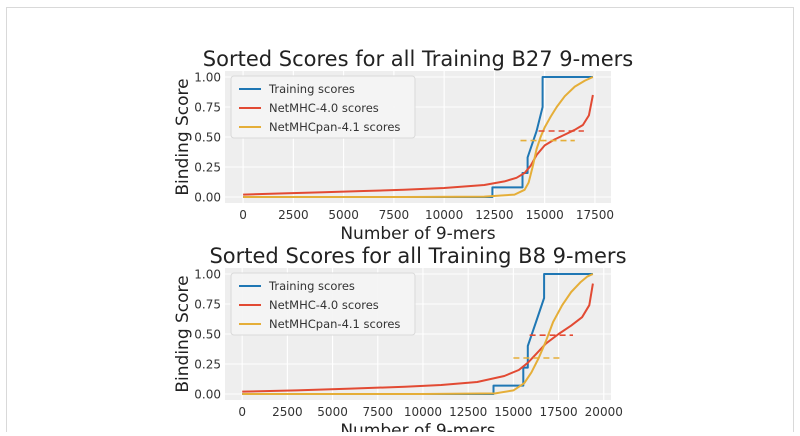 The image size is (800, 436). Describe the element at coordinates (311, 286) in the screenshot. I see `panel-2-legend-entry: Training scores` at that location.